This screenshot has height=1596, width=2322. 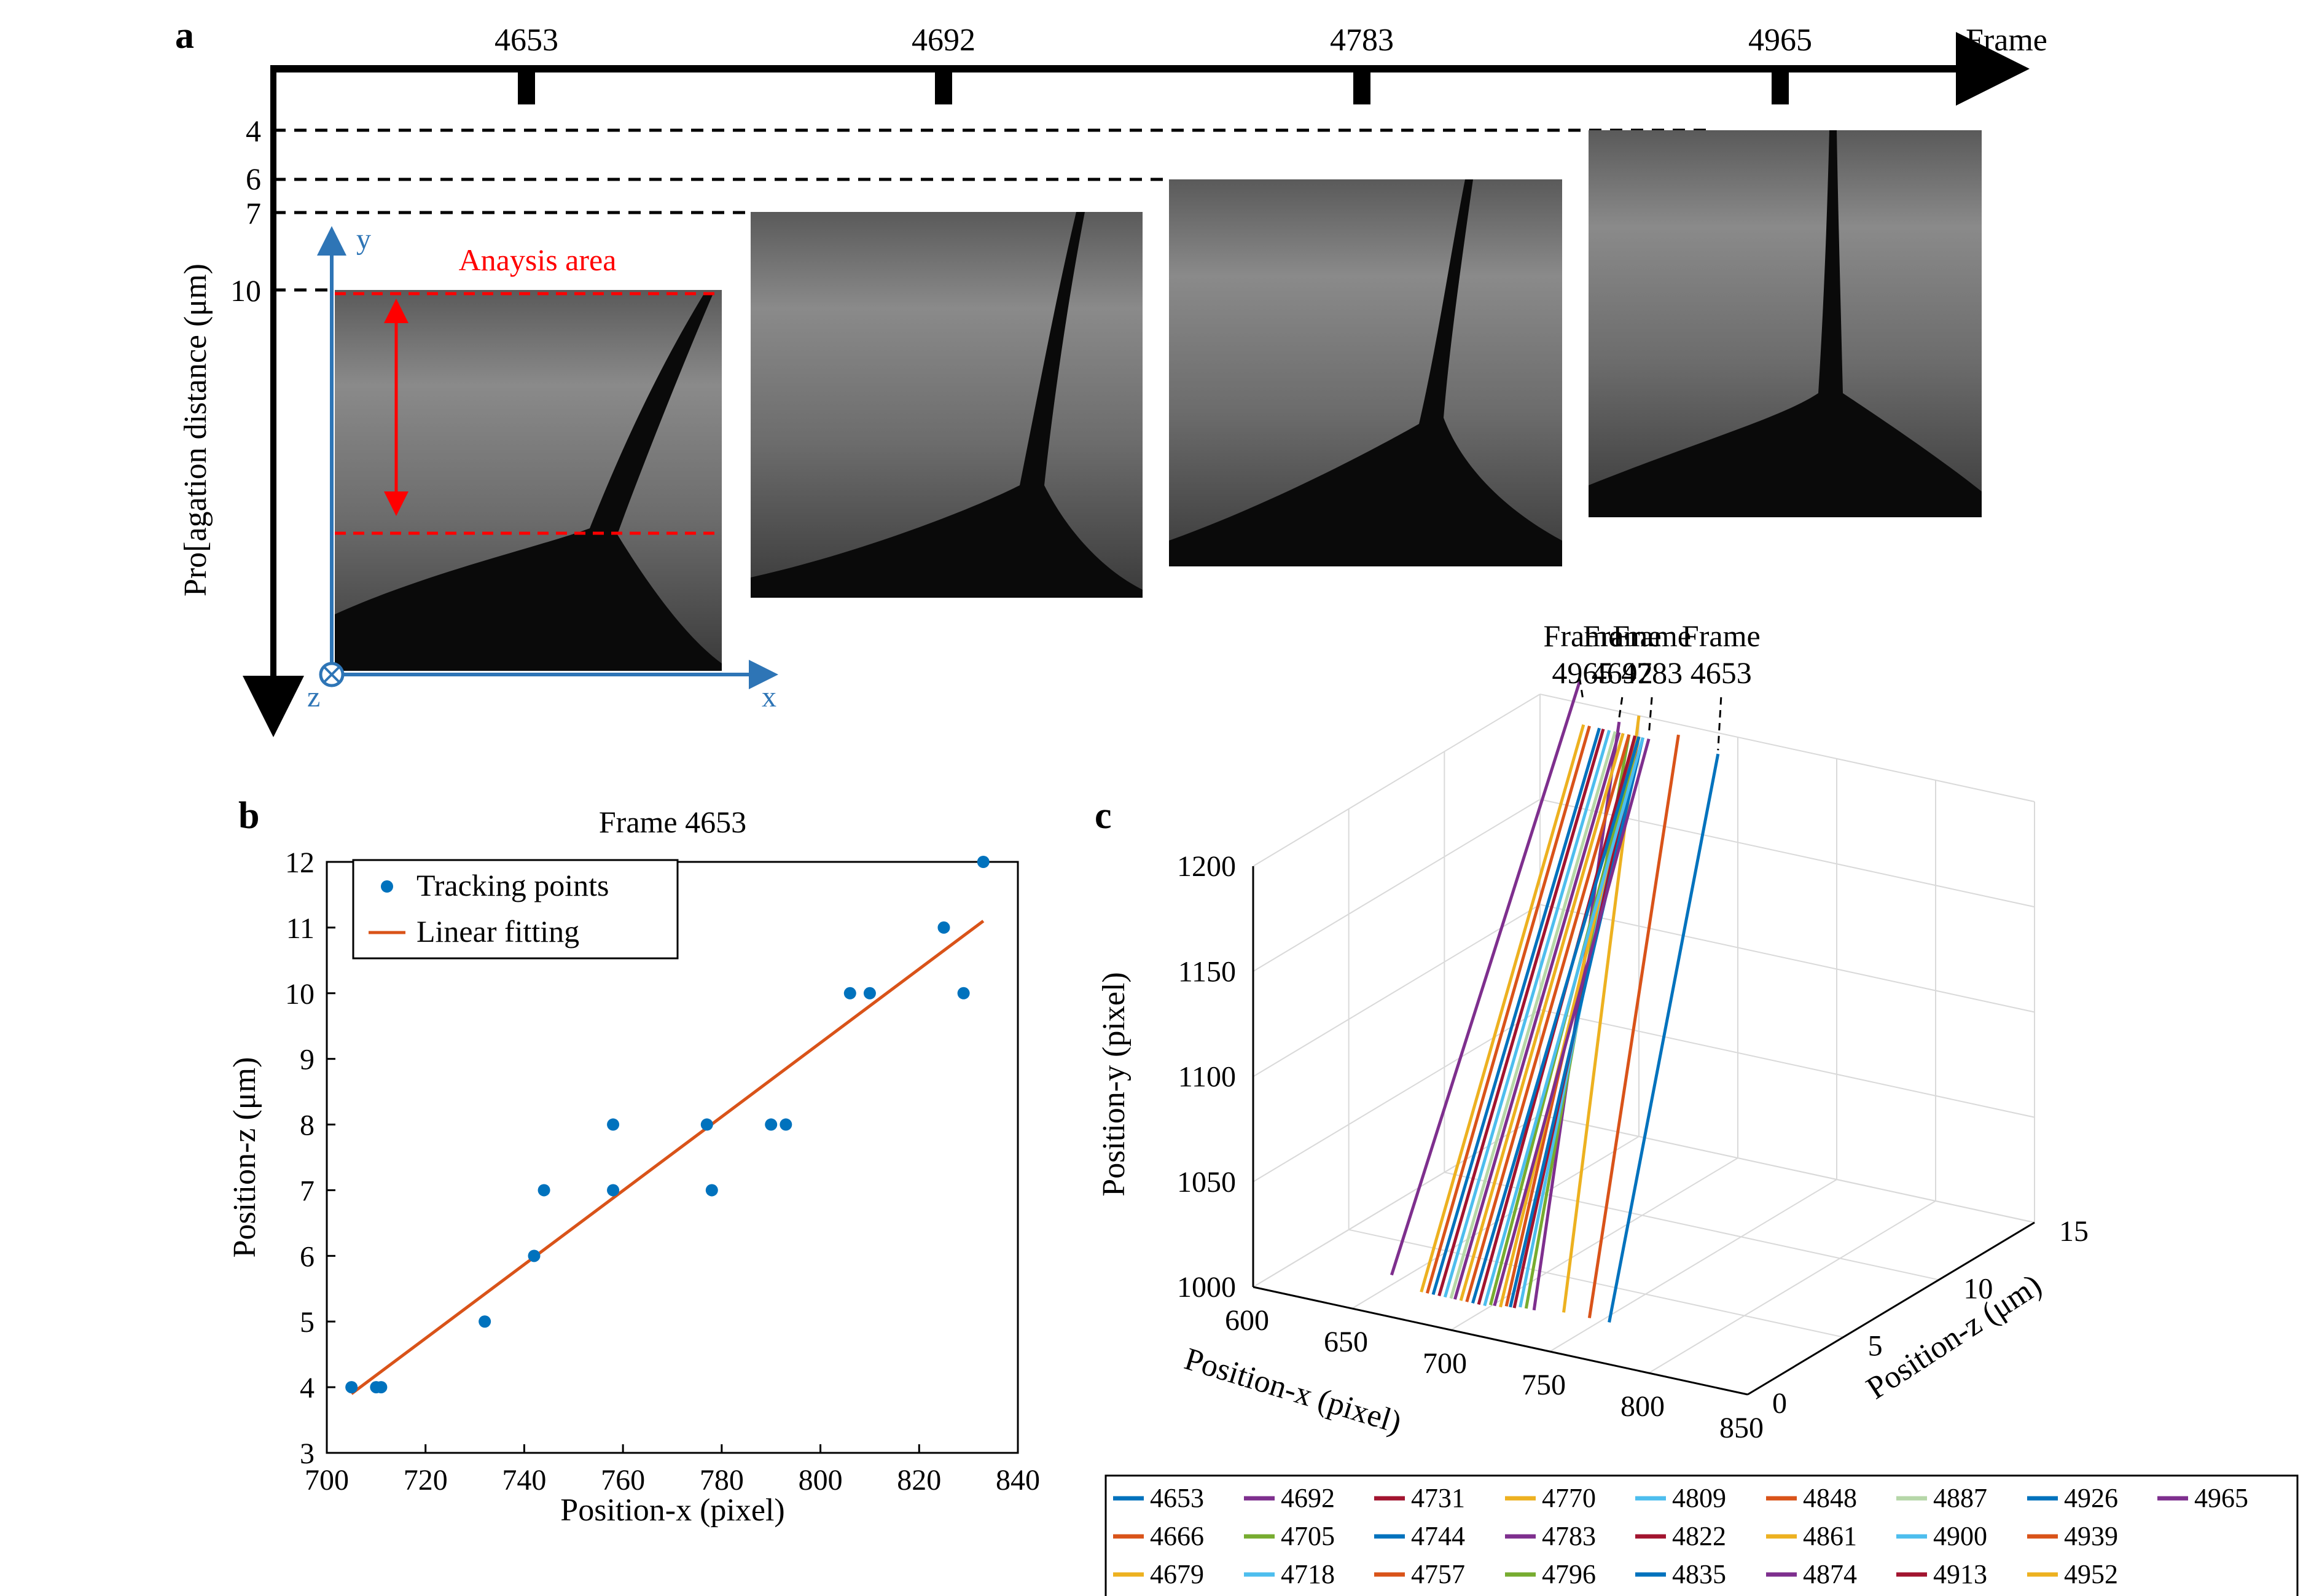 What do you see at coordinates (310, 1158) in the screenshot?
I see `chart-b-yticks: 3 4 5 6 7 8 9 10 11 12` at bounding box center [310, 1158].